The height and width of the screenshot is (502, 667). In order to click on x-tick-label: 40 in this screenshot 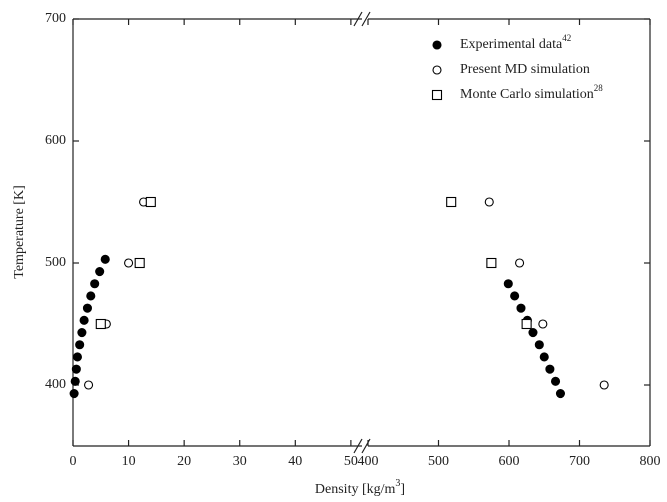, I will do `click(295, 461)`.